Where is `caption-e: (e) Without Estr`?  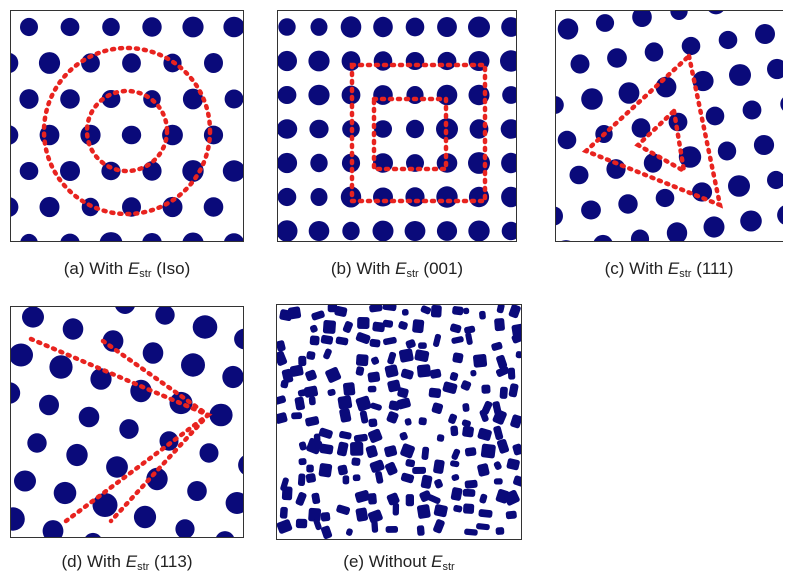
caption-e: (e) Without Estr is located at coordinates (399, 562).